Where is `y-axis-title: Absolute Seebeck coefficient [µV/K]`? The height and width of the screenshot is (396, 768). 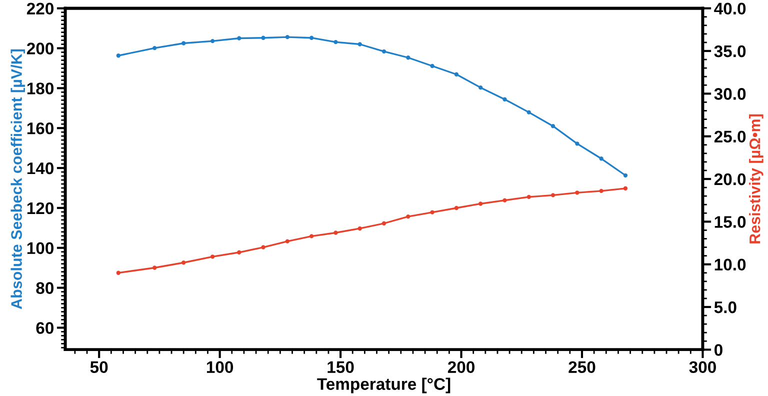 y-axis-title: Absolute Seebeck coefficient [µV/K] is located at coordinates (17, 179).